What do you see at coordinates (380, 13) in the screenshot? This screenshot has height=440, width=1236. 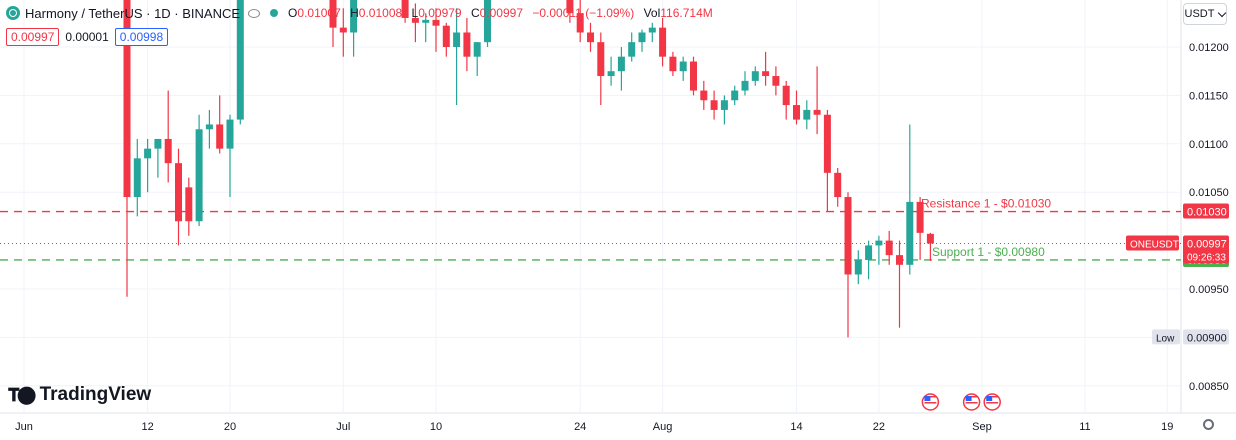 I see `high-value: 0.01008` at bounding box center [380, 13].